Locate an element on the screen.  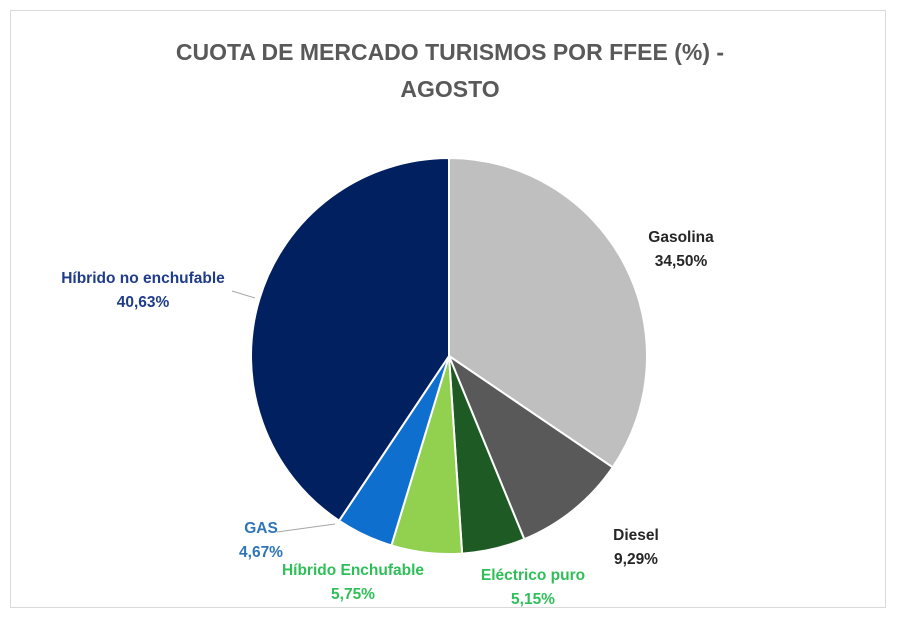
slice-label-gasolina: Gasolina 34,50% is located at coordinates (681, 249).